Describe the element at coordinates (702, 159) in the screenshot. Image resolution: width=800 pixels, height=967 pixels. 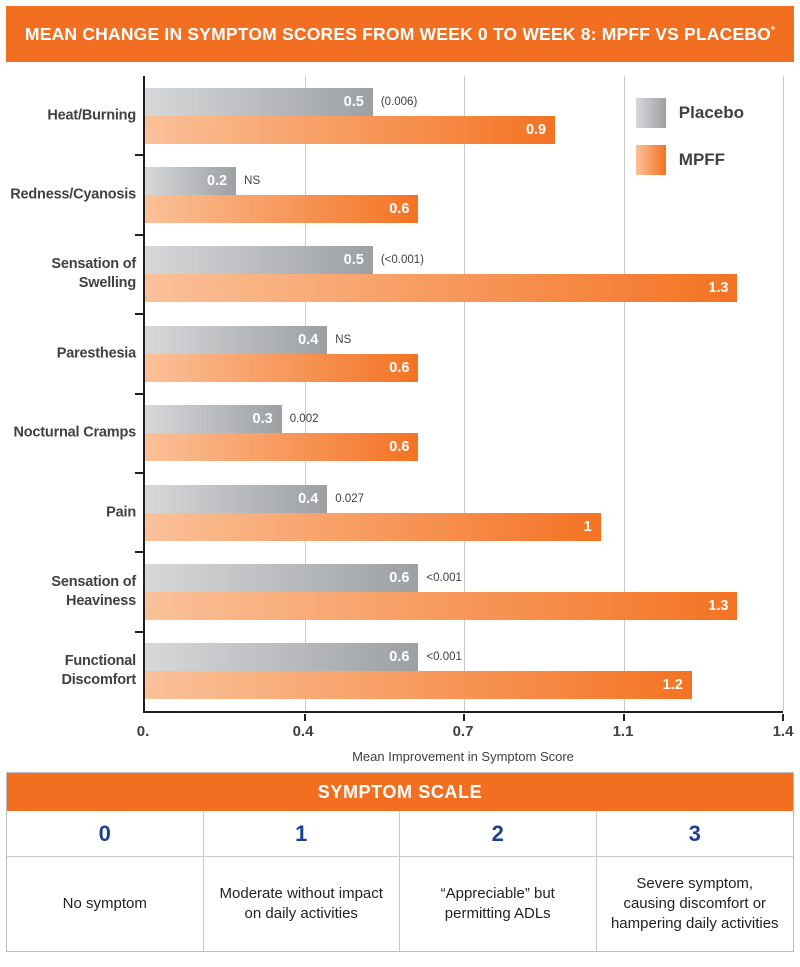
I see `legend-label: MPFF` at that location.